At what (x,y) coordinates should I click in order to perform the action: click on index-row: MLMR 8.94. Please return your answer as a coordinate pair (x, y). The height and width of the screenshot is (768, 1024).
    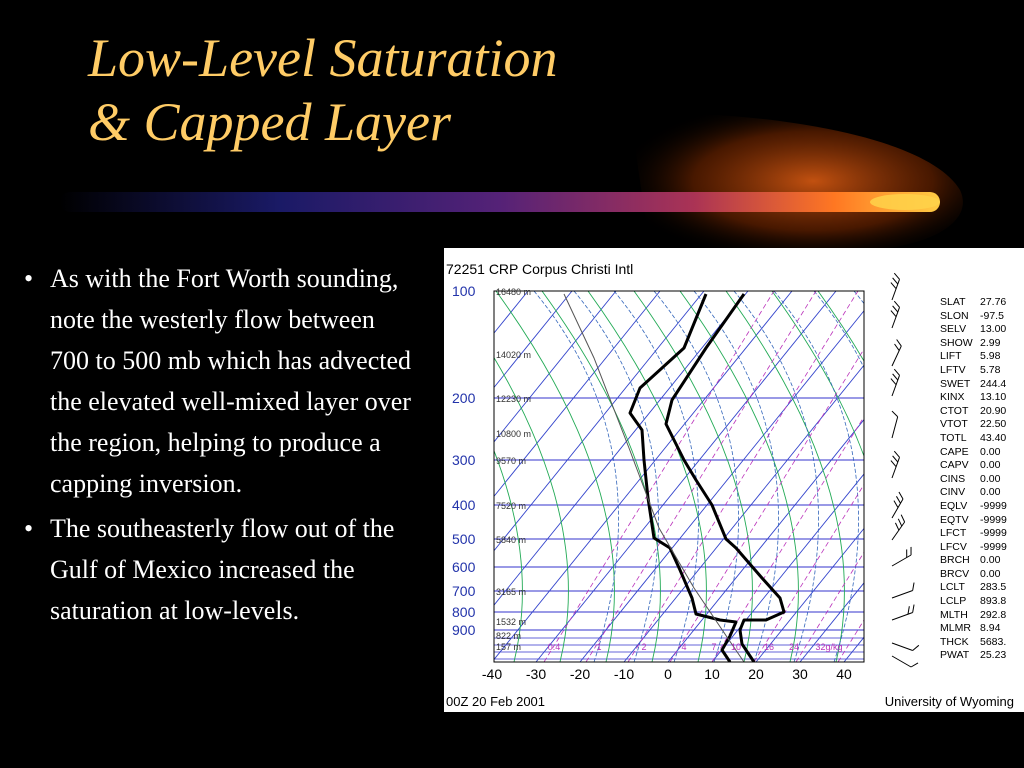
    Looking at the image, I should click on (980, 629).